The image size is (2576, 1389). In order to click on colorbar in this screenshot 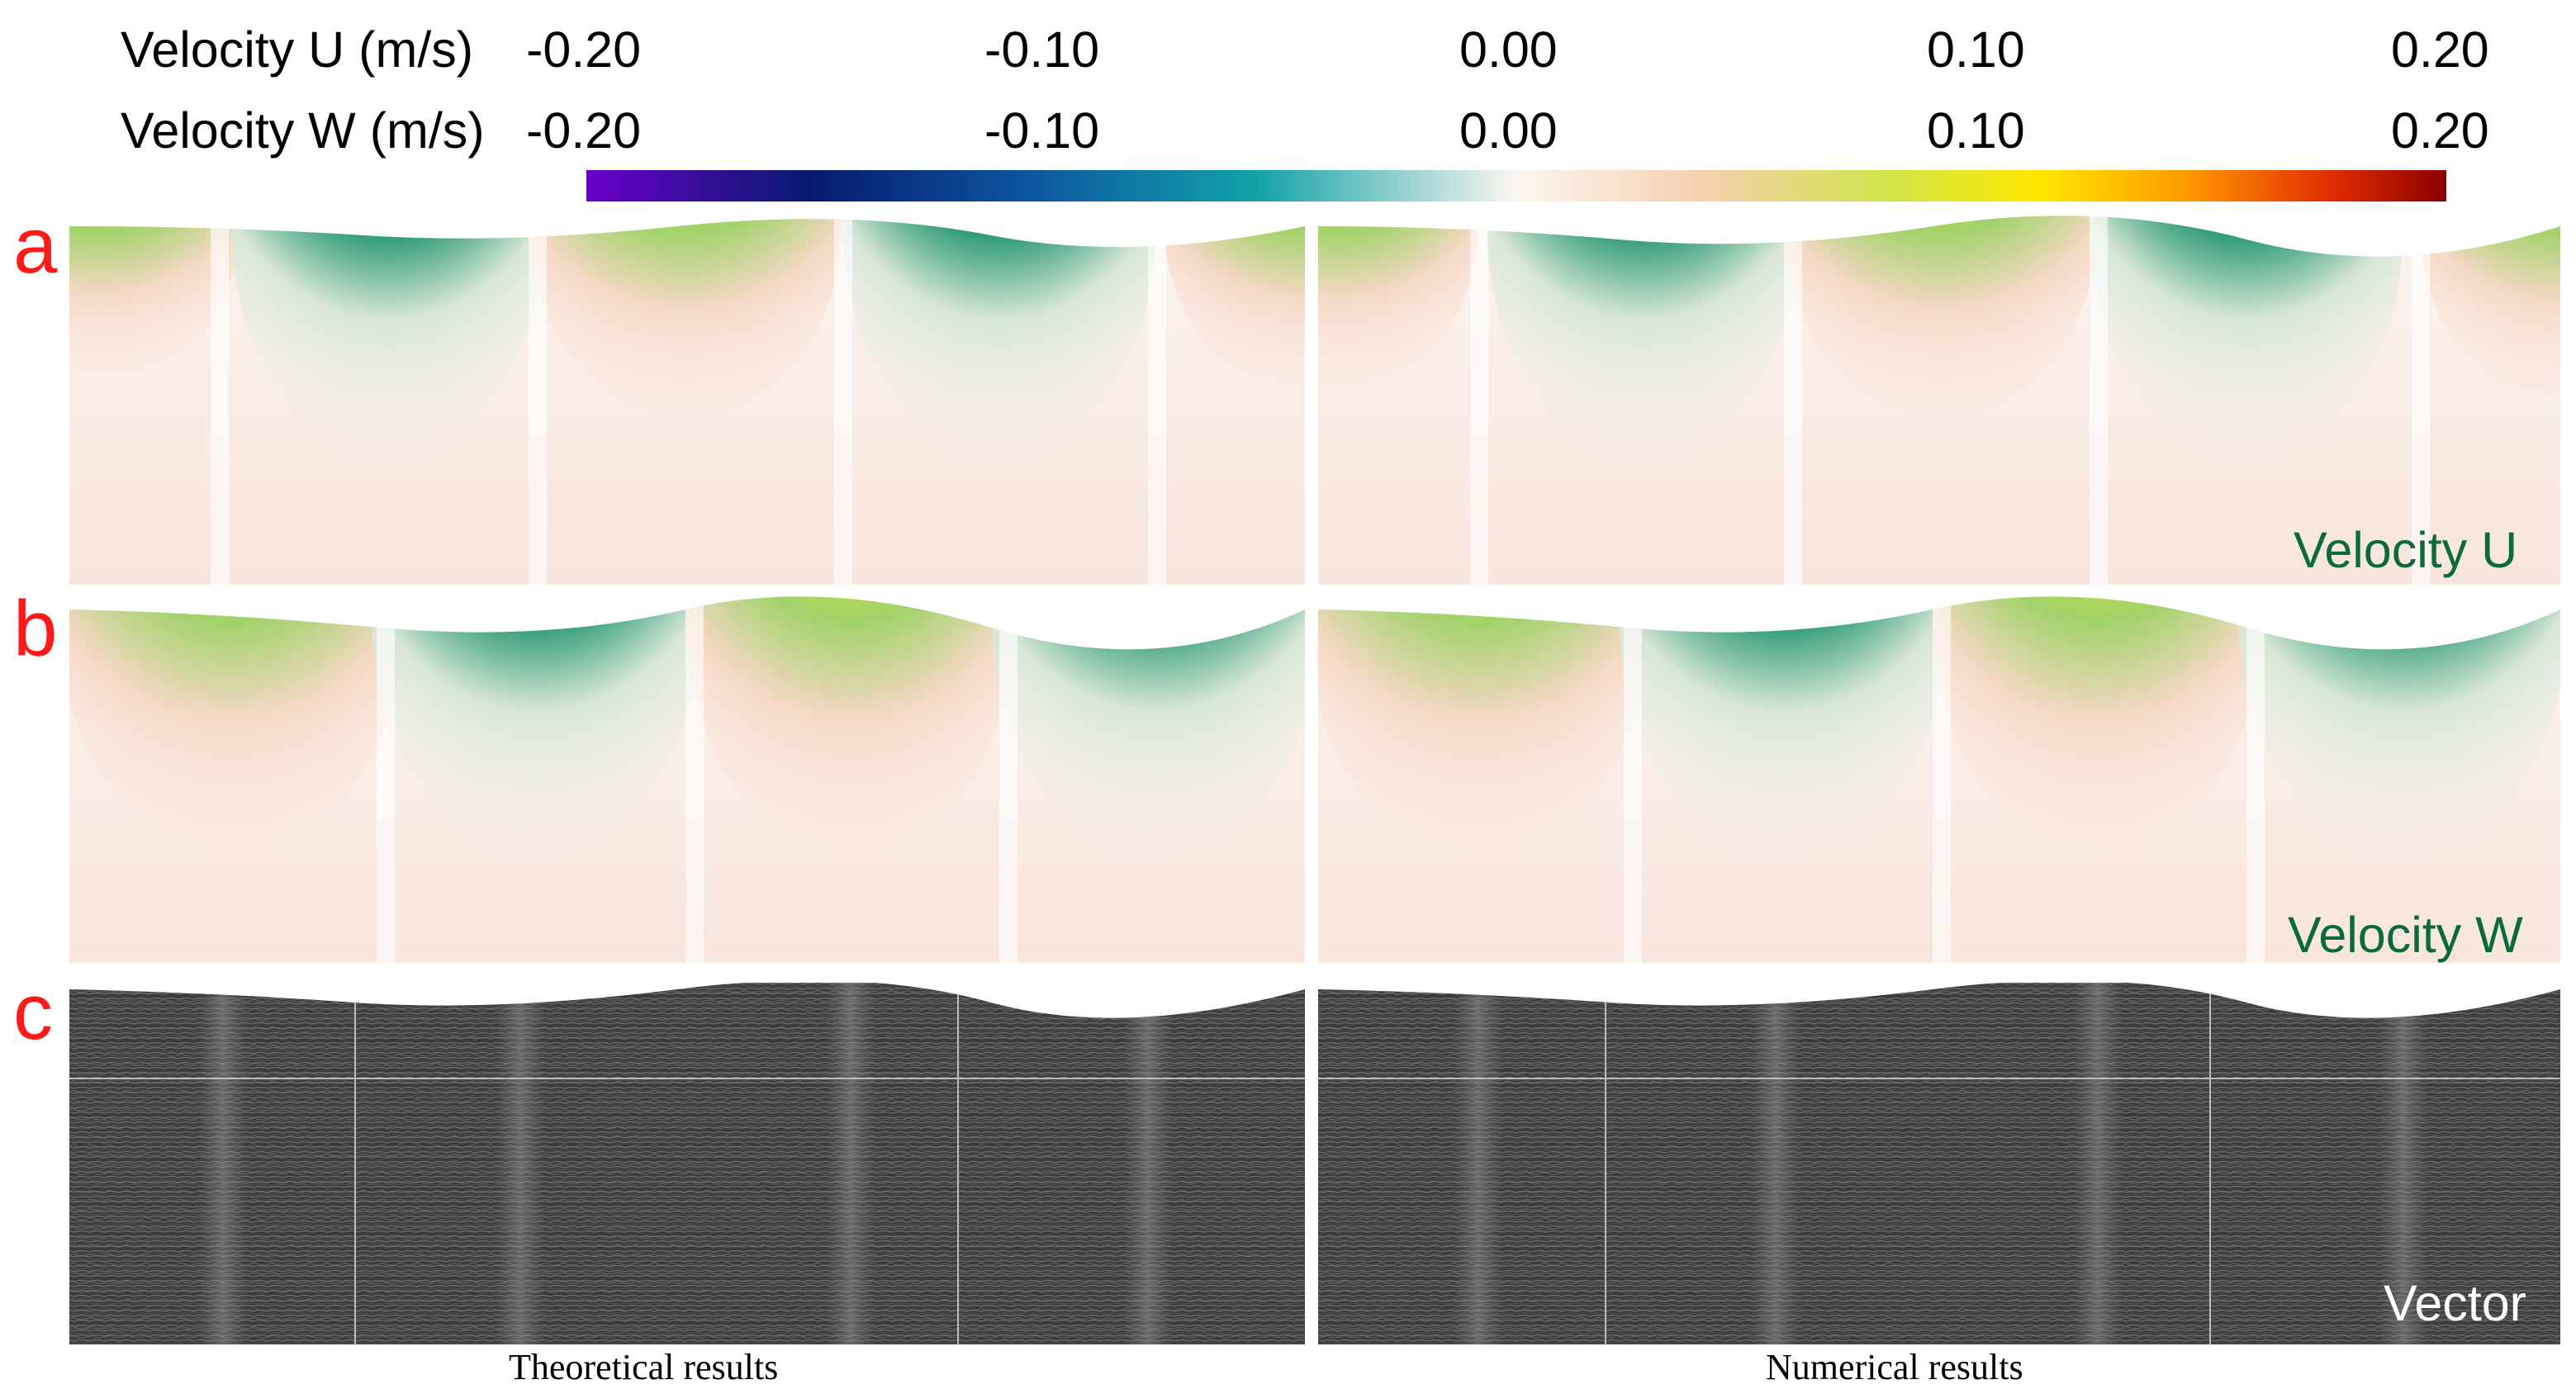, I will do `click(1516, 185)`.